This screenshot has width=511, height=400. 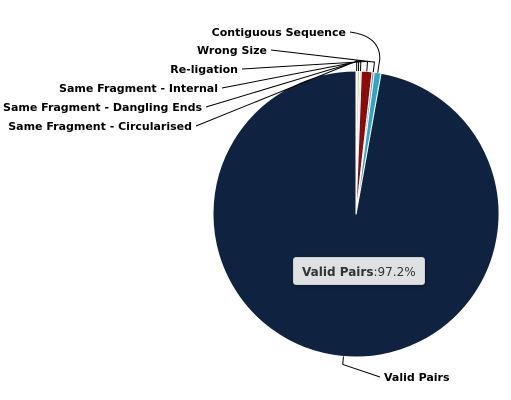 I want to click on tooltip-value: 97.2%, so click(x=396, y=272).